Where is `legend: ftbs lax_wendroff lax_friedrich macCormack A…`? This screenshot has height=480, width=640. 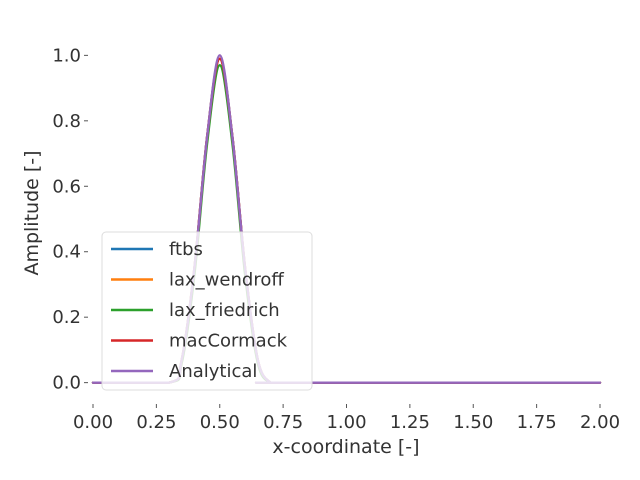
legend: ftbs lax_wendroff lax_friedrich macCormack A… is located at coordinates (207, 311).